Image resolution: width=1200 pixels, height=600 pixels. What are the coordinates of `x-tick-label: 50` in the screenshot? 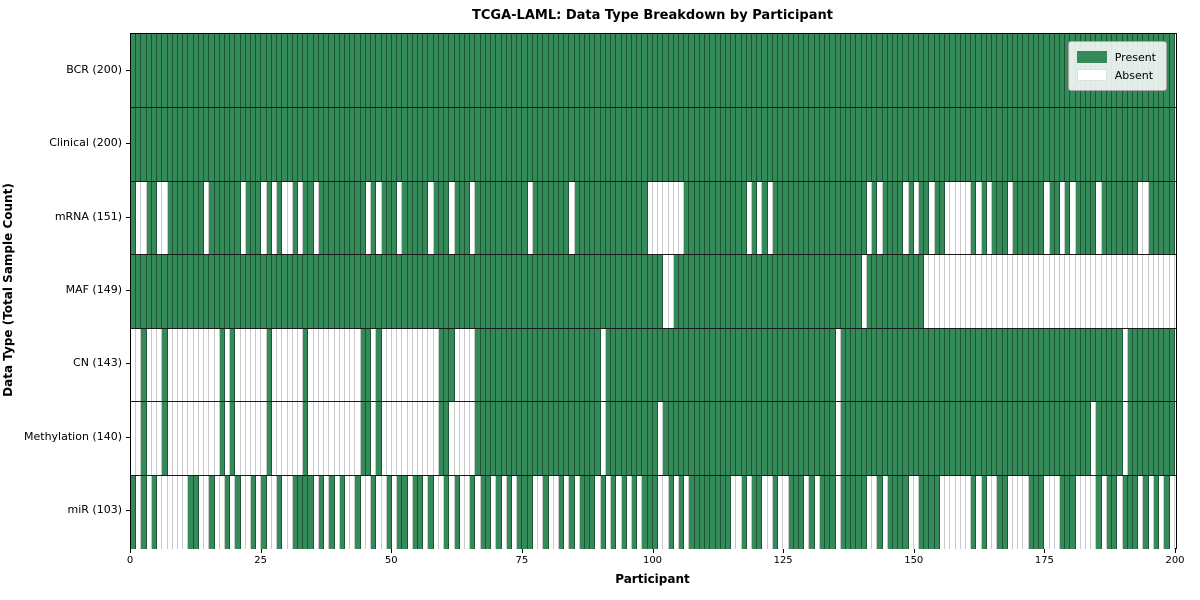 It's located at (391, 560).